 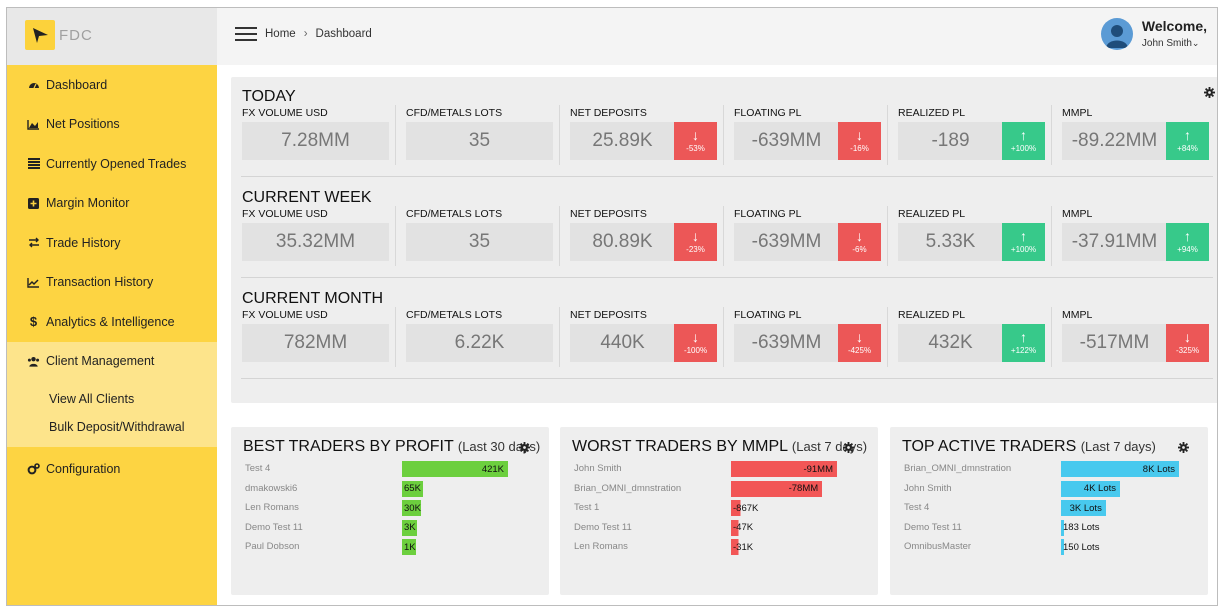 What do you see at coordinates (608, 315) in the screenshot?
I see `stat-label: NET DEPOSITS` at bounding box center [608, 315].